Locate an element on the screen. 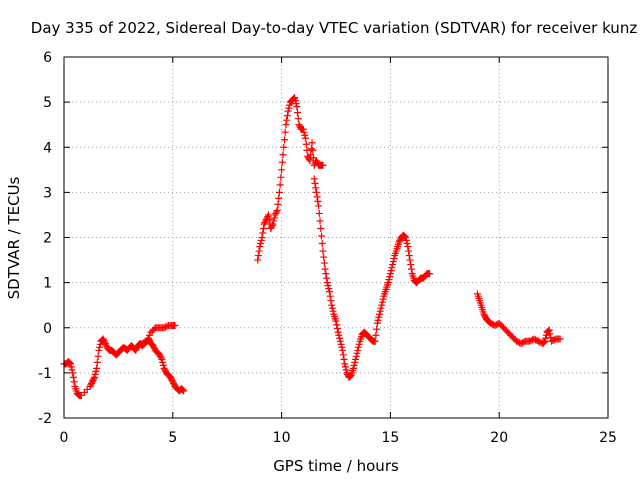 This screenshot has height=480, width=640. x-tick-label: 25 is located at coordinates (608, 438).